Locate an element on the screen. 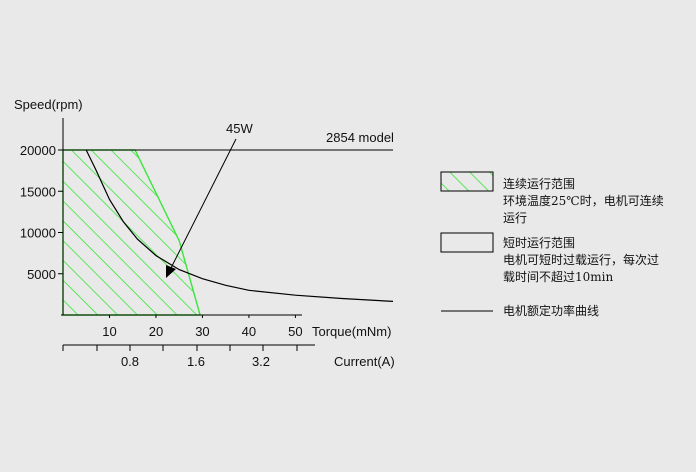 Image resolution: width=696 pixels, height=472 pixels. legend-short-desc-1: 电机可短时过载运行，每次过 is located at coordinates (581, 259).